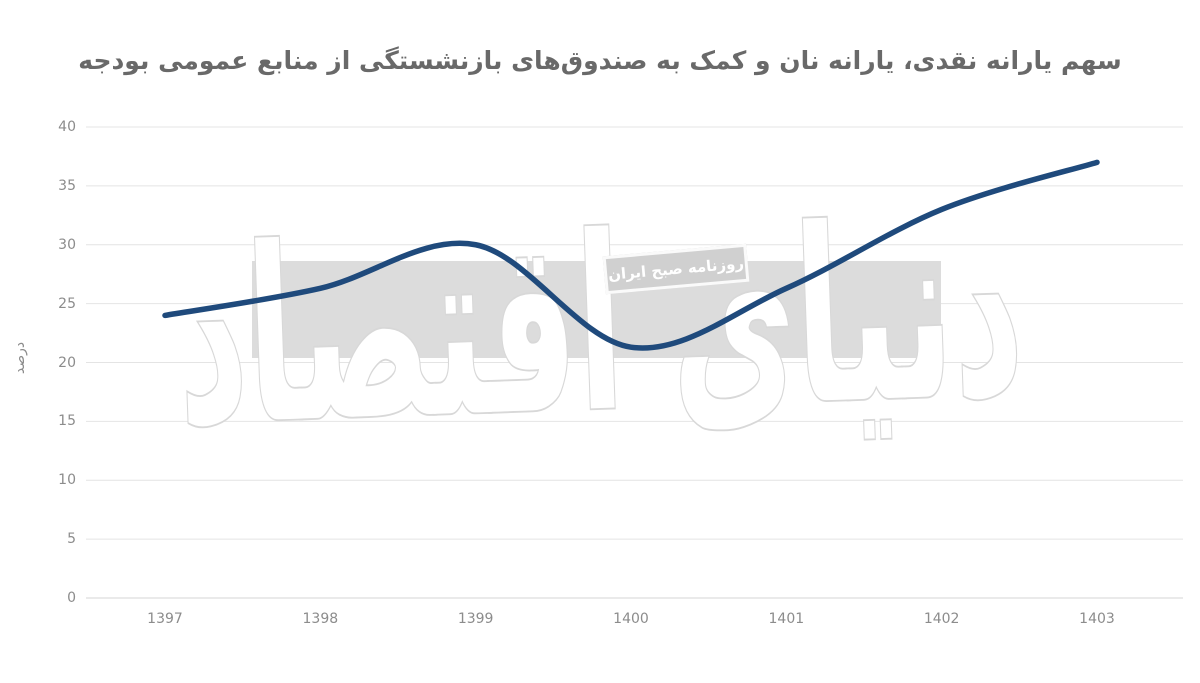  What do you see at coordinates (475, 619) in the screenshot?
I see `x-tick-label: 1399` at bounding box center [475, 619].